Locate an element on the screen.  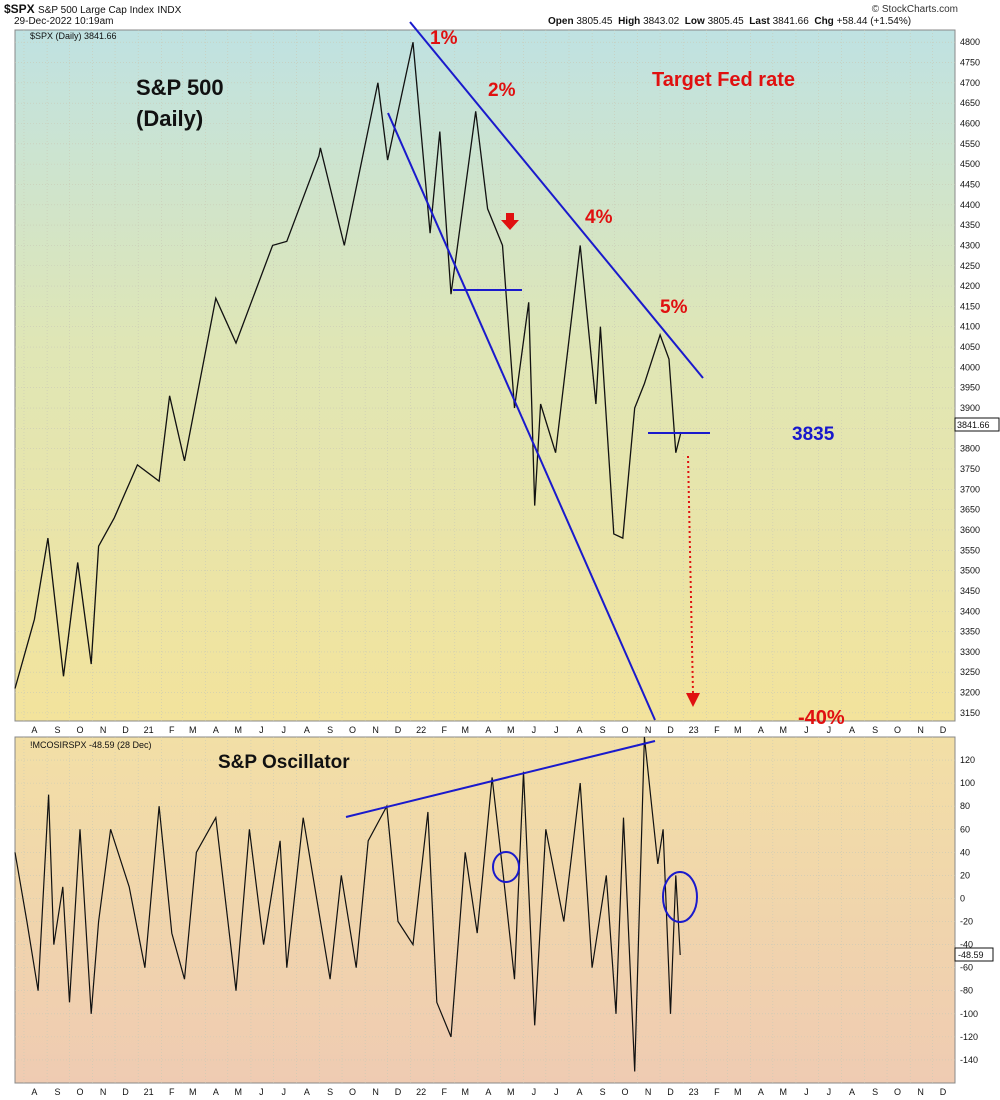
oscillator-x-tick-label: 22 is located at coordinates (421, 1092).